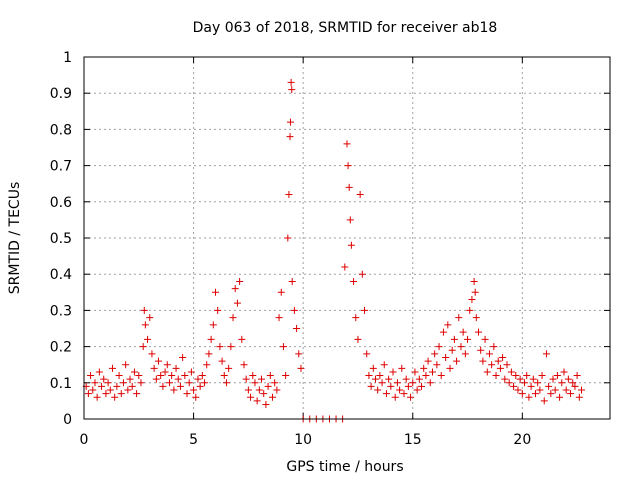 This screenshot has height=480, width=640. What do you see at coordinates (84, 440) in the screenshot?
I see `x-tick-label: 0` at bounding box center [84, 440].